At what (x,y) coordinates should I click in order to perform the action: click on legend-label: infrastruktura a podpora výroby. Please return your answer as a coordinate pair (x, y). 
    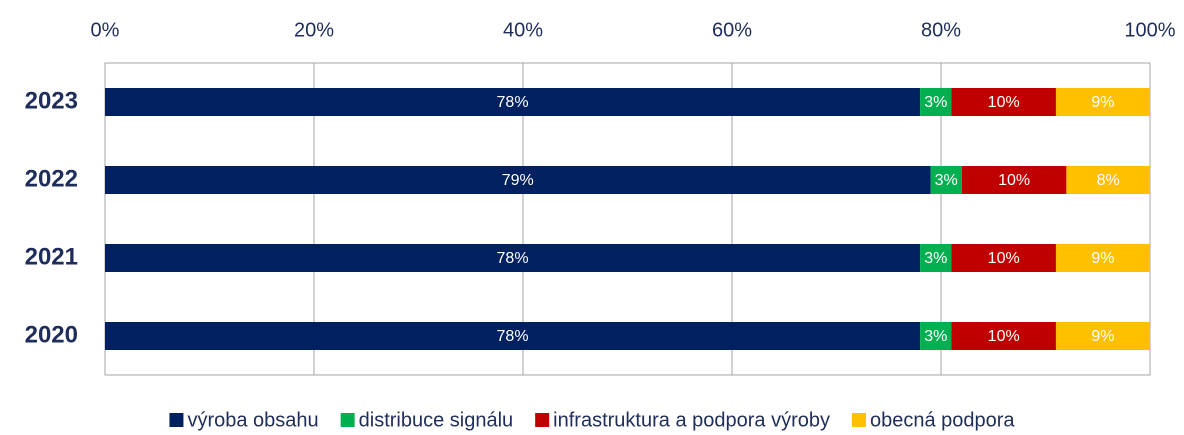
    Looking at the image, I should click on (691, 420).